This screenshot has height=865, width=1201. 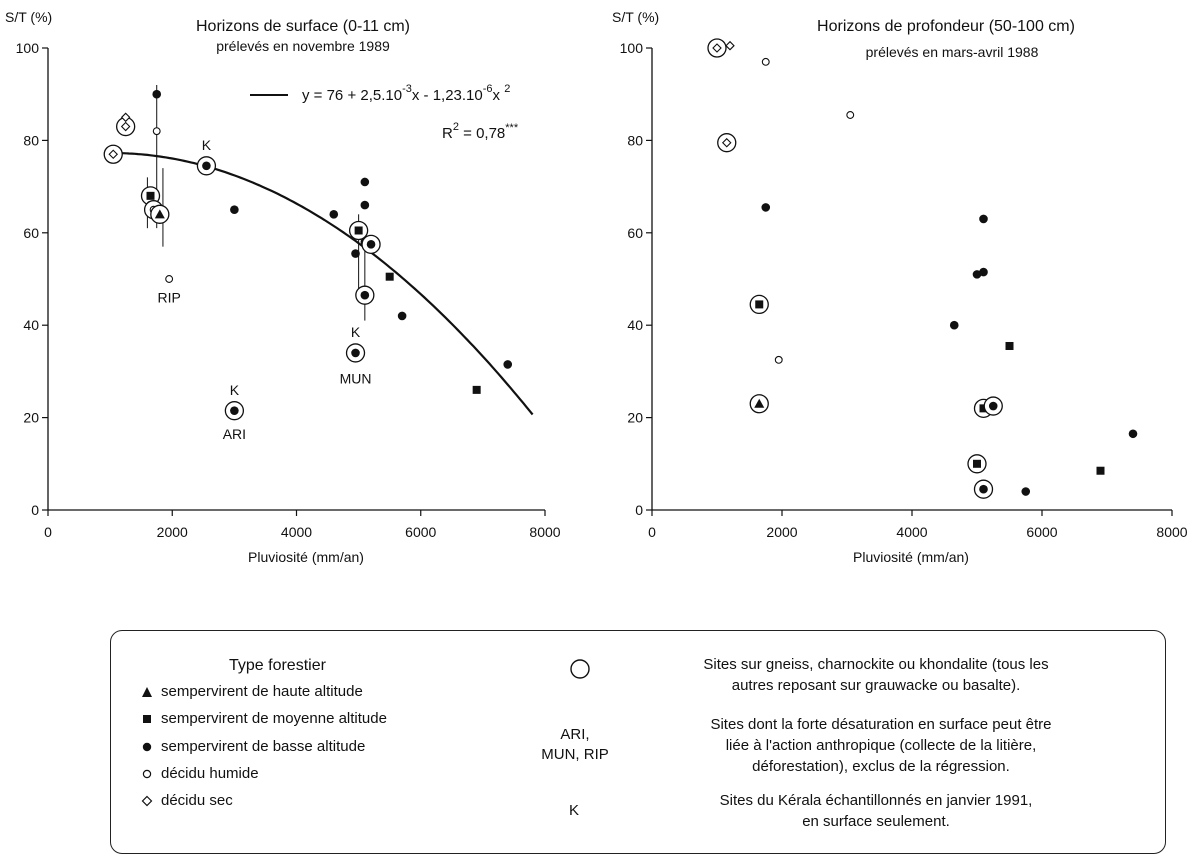 I want to click on chart-surface-ylabel: S/T (%), so click(x=28, y=17).